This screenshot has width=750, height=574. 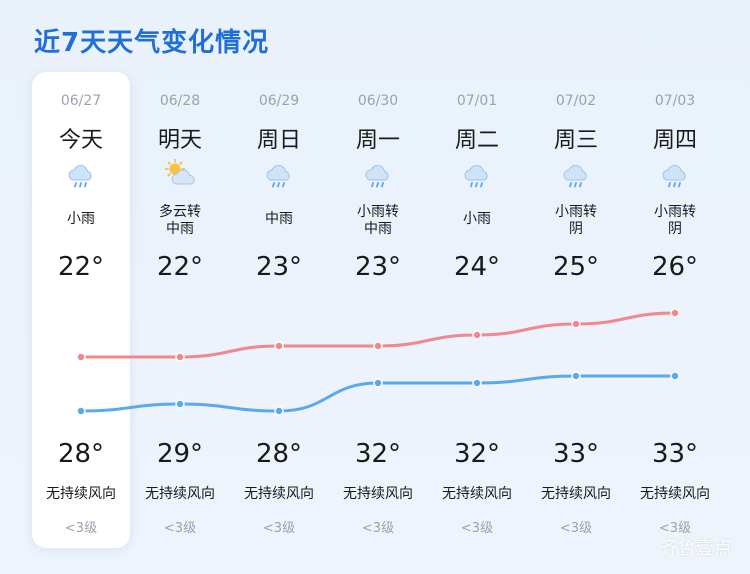 I want to click on partly-cloudy-icon, so click(x=179, y=171).